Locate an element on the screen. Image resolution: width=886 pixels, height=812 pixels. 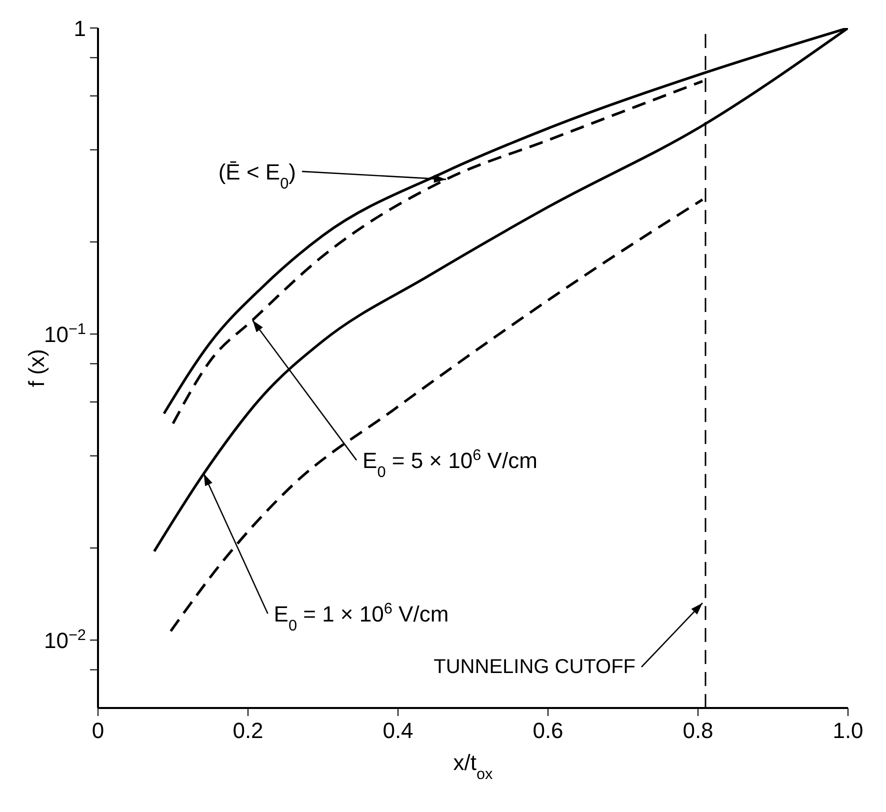
annotation: E$_{0}$ = 5 × 10$^{6}$ V/cm is located at coordinates (450, 463).